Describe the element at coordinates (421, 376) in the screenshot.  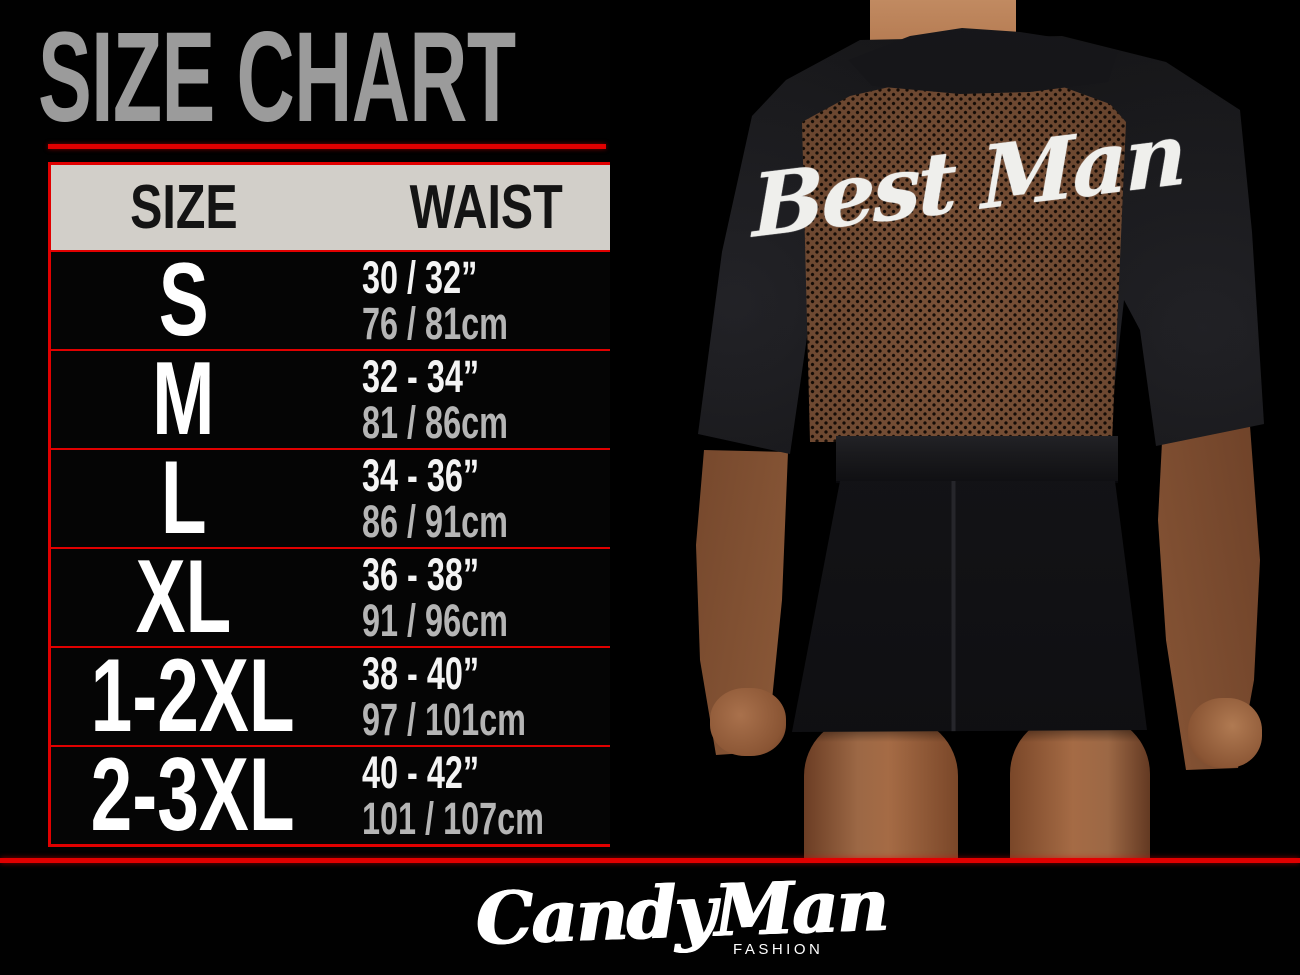
I see `waist-inches: 32 - 34”` at that location.